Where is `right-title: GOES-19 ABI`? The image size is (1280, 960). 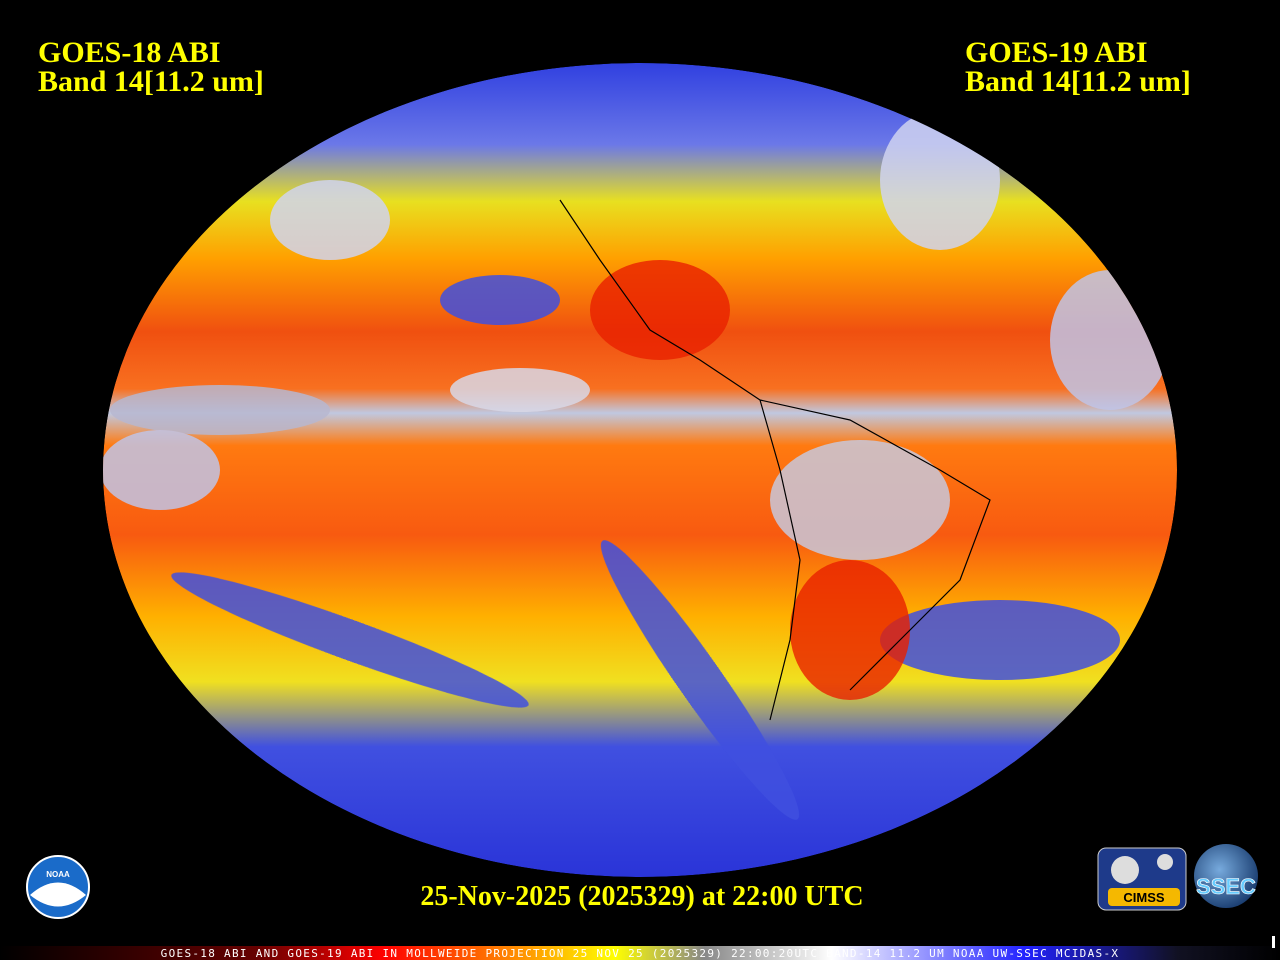
right-title: GOES-19 ABI is located at coordinates (1056, 52).